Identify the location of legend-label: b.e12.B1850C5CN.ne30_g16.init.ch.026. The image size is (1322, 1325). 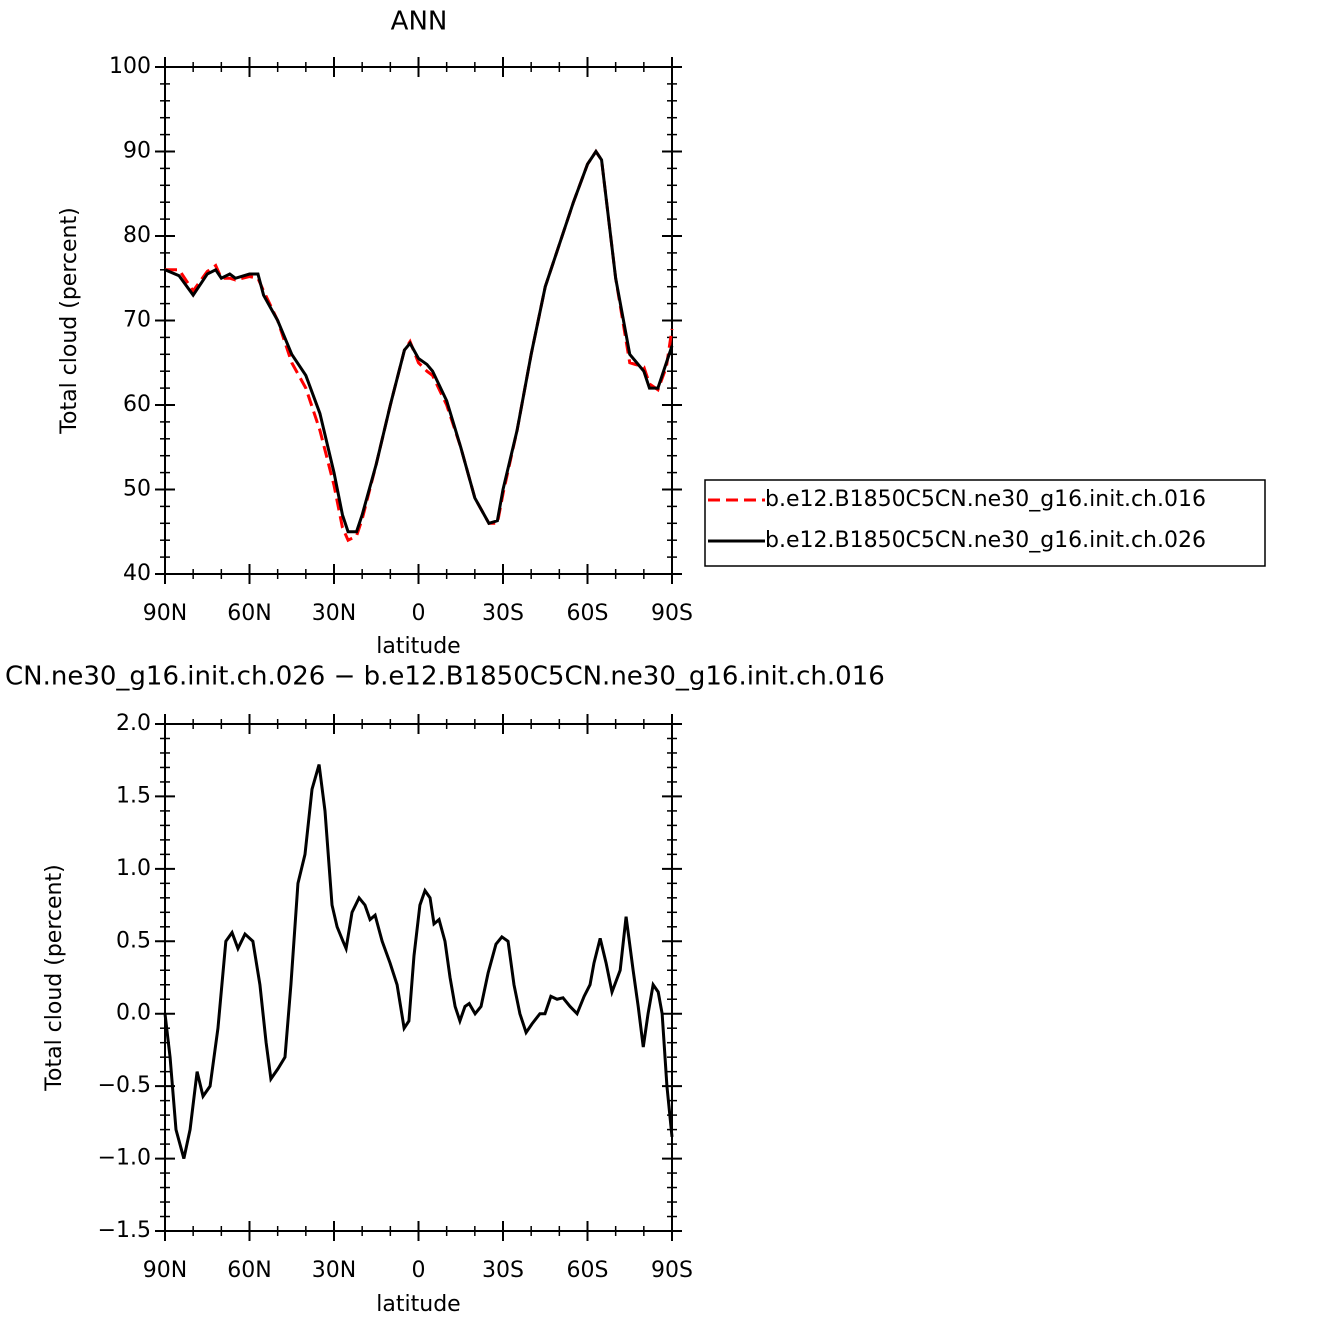
(985, 540).